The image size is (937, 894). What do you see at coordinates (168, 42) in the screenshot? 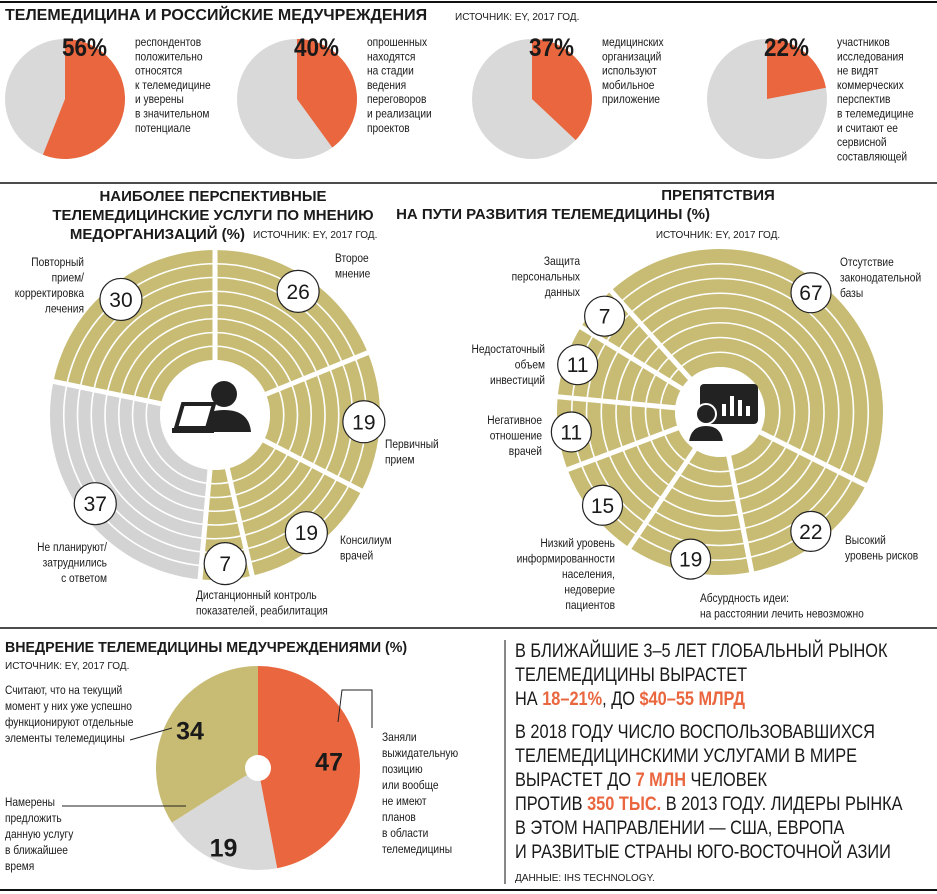
I see `description: респондентов` at bounding box center [168, 42].